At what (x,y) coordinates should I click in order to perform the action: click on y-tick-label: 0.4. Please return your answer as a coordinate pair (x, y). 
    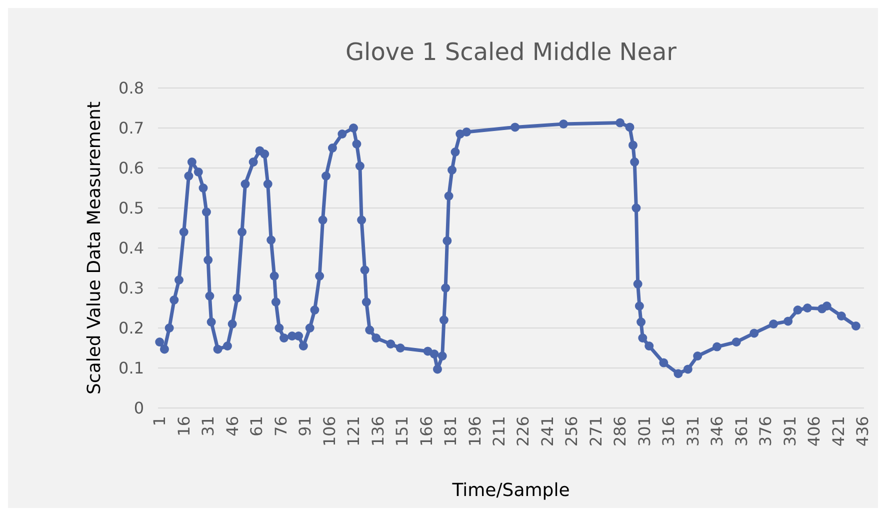
    Looking at the image, I should click on (131, 248).